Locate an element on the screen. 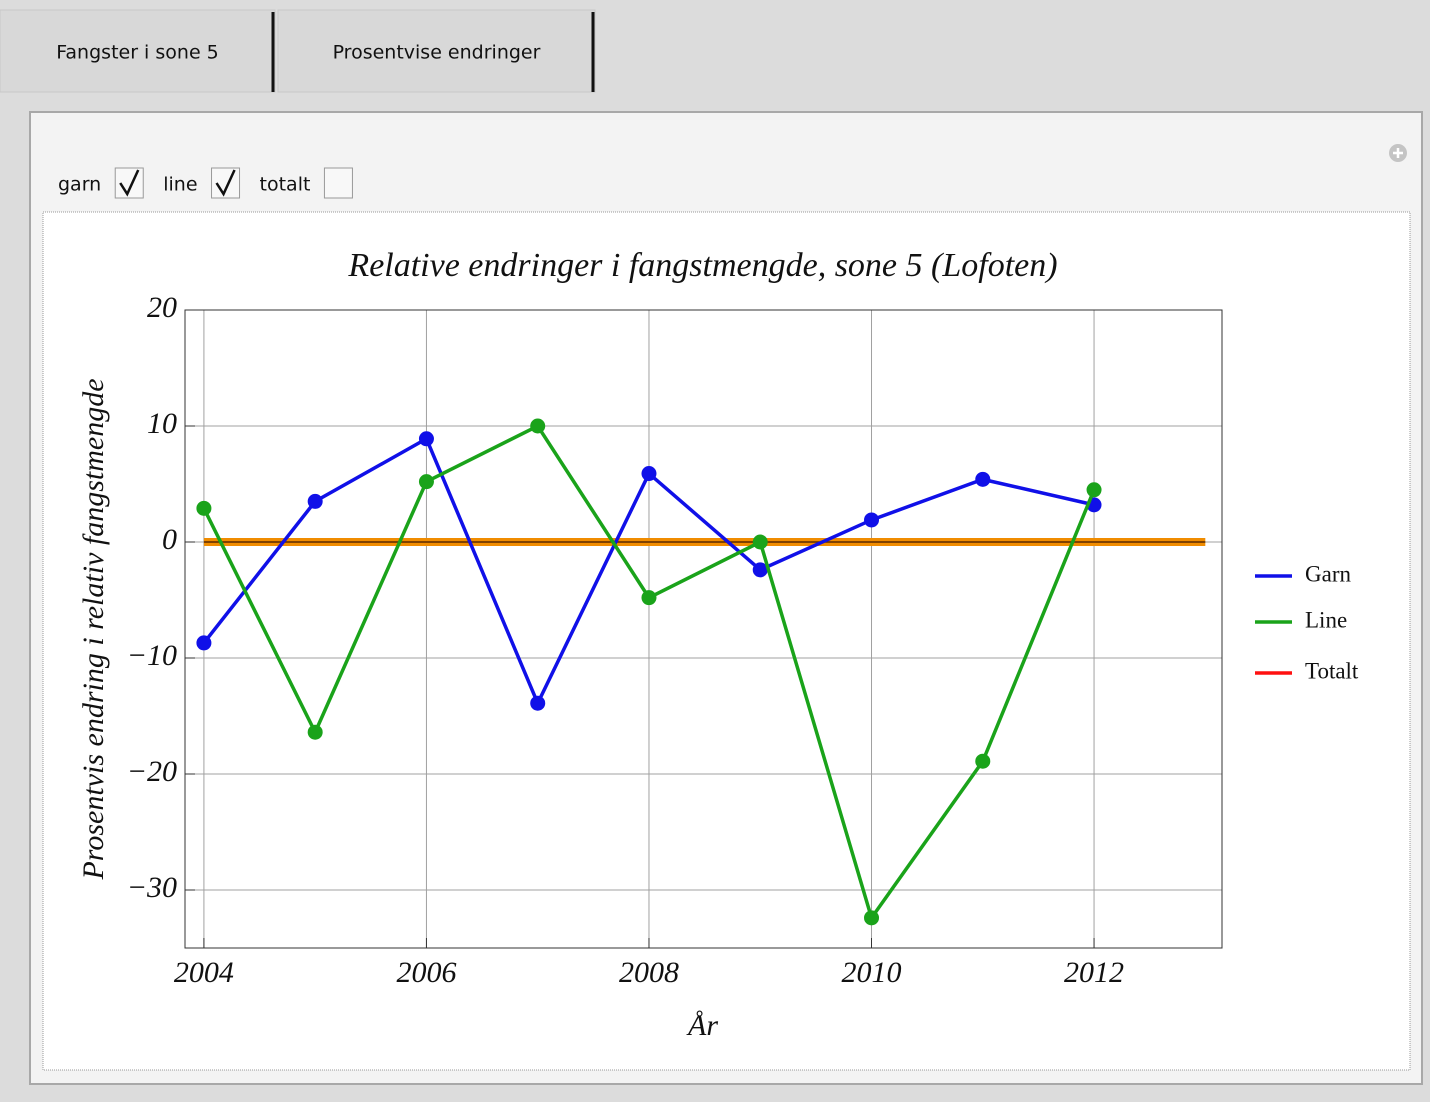 This screenshot has height=1102, width=1430. y-tick-label: 0 is located at coordinates (169, 539).